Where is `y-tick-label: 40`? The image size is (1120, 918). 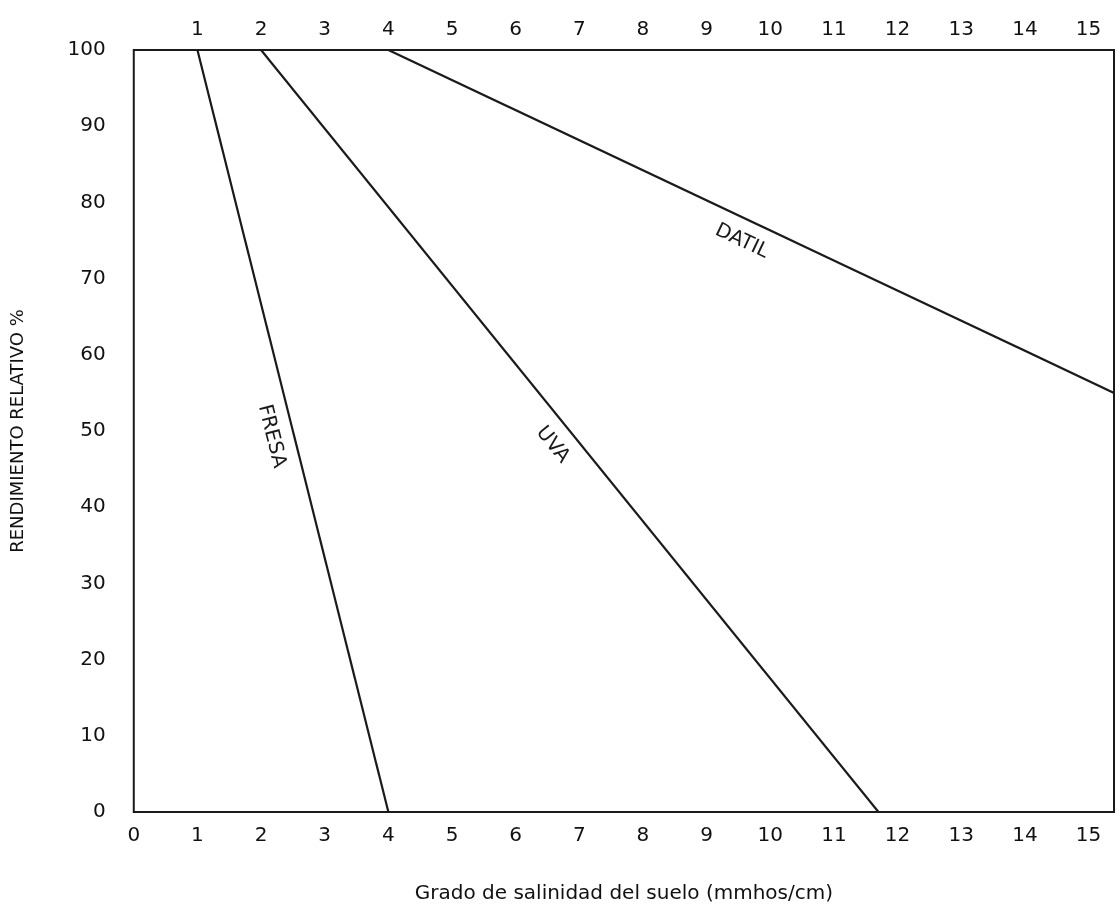 y-tick-label: 40 is located at coordinates (93, 505).